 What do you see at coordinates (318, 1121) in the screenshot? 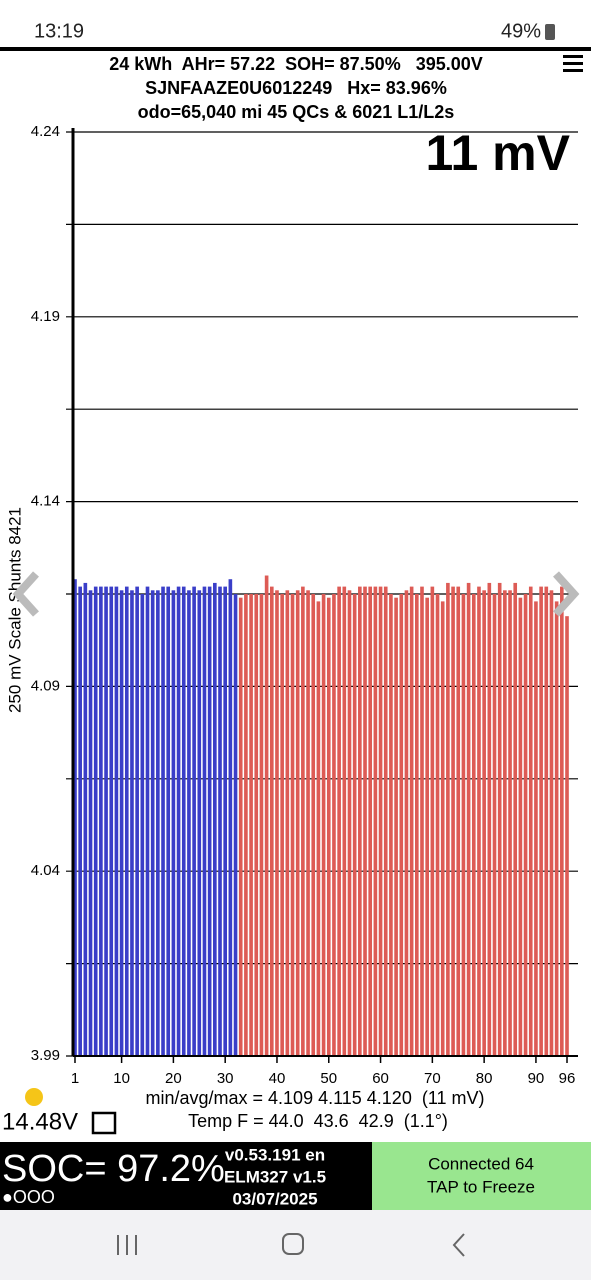
I see `temp-text: Temp F = 44.0 43.6 42.9 (1.1°)` at bounding box center [318, 1121].